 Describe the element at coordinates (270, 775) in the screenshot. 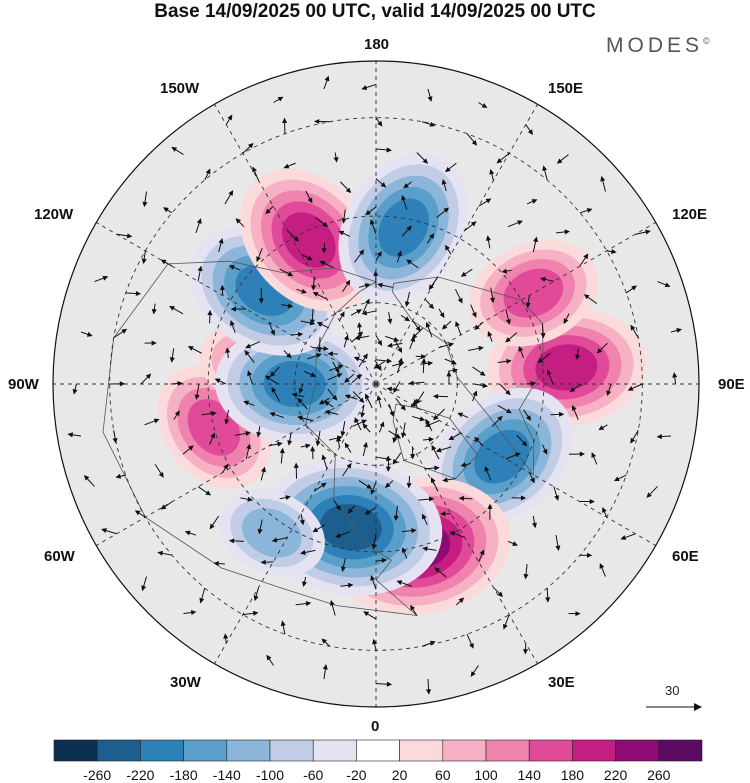

I see `colorbar-tick-label: -100` at that location.